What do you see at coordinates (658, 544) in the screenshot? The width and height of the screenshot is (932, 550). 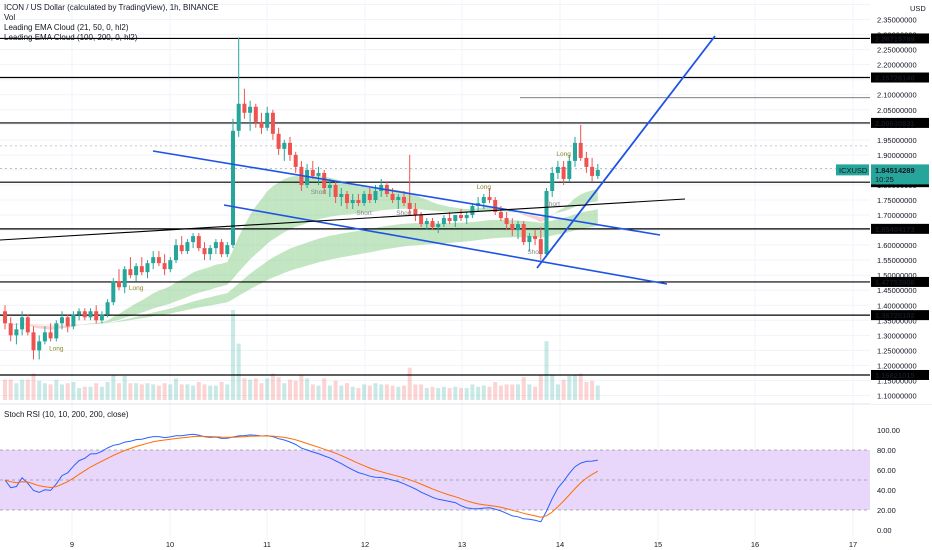 I see `time-tick-label: 15` at bounding box center [658, 544].